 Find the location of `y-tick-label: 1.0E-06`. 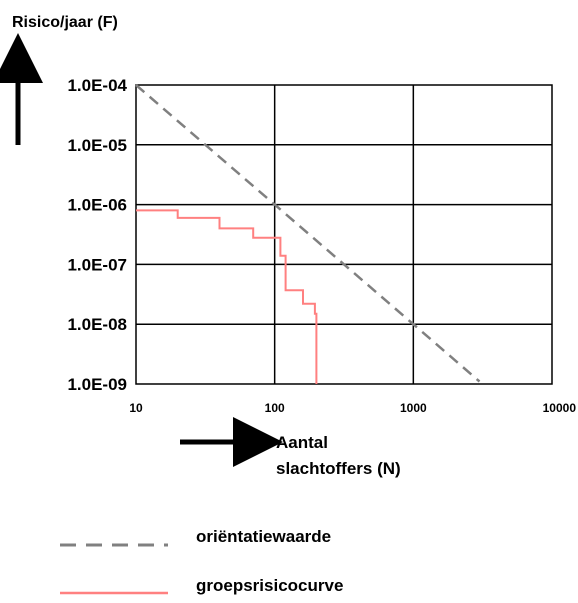

y-tick-label: 1.0E-06 is located at coordinates (97, 205).